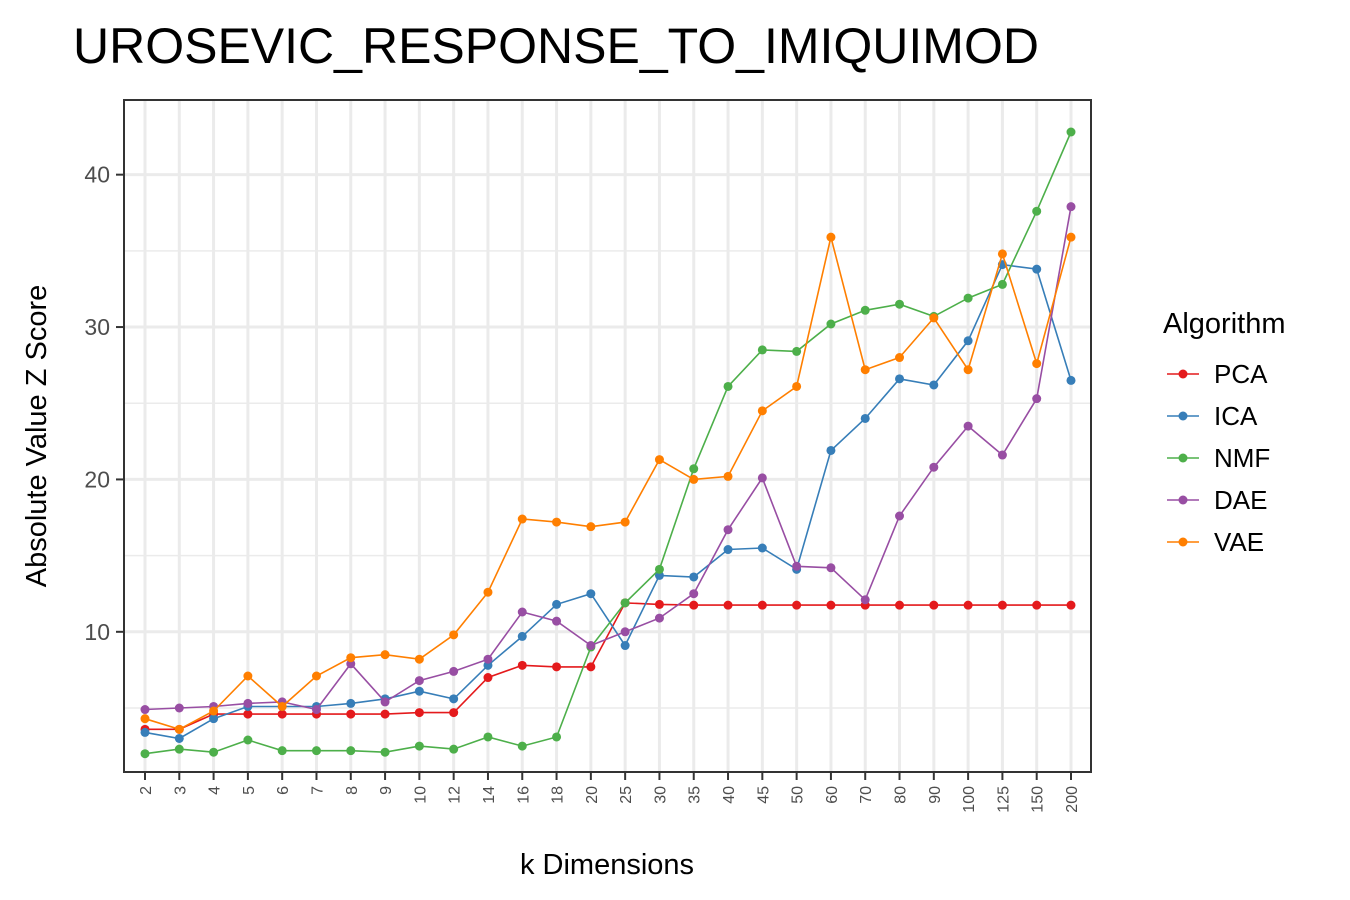  Describe the element at coordinates (798, 795) in the screenshot. I see `x-tick-label-50: 50` at that location.